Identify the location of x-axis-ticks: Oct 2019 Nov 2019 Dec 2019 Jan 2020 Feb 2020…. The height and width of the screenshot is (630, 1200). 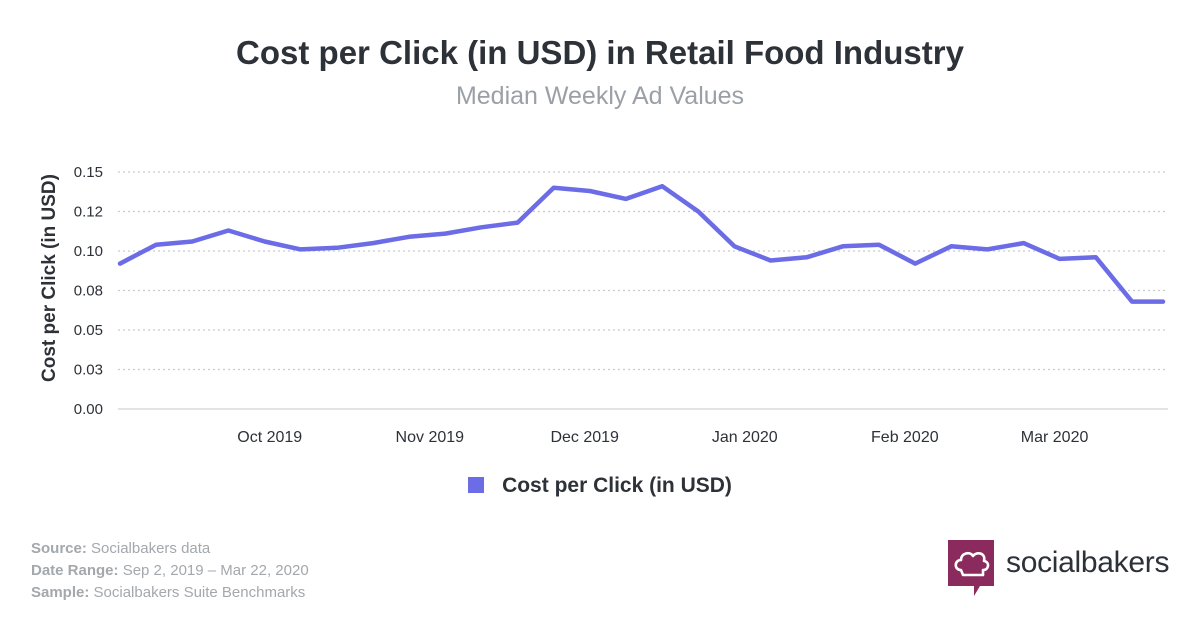
(662, 437).